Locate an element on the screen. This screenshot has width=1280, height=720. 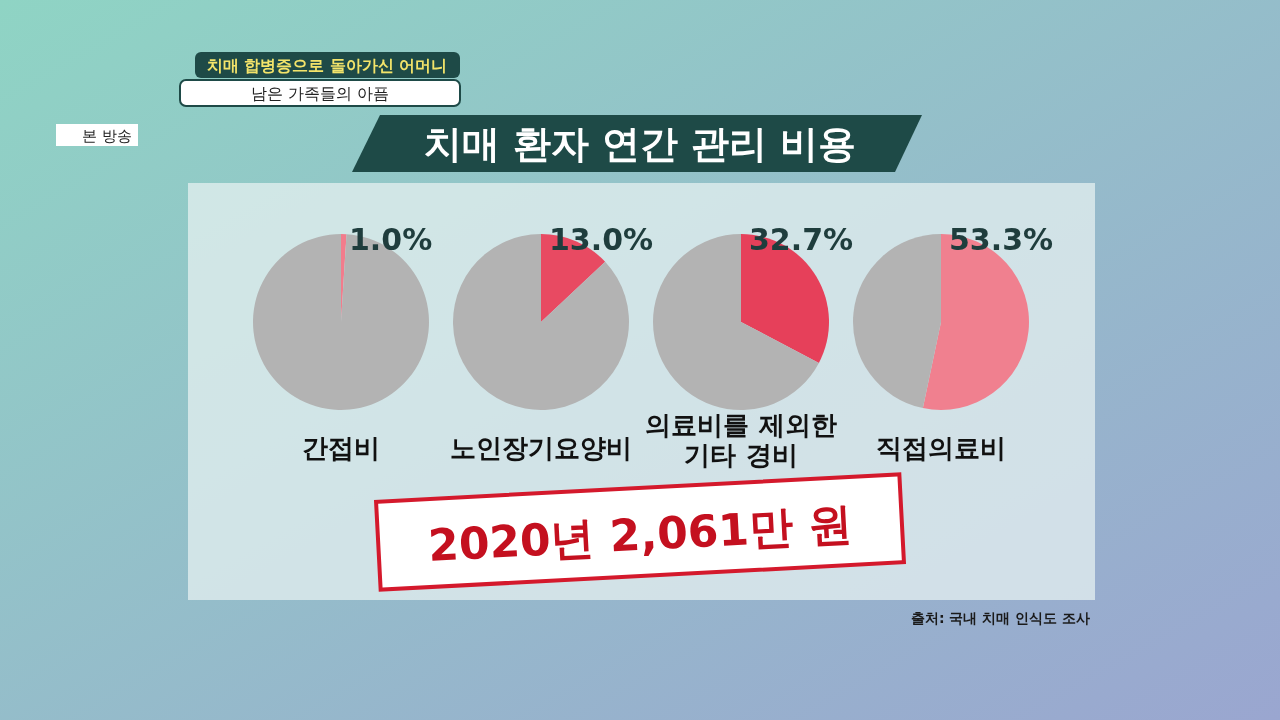
text: 노인장기요양비 is located at coordinates (541, 448).